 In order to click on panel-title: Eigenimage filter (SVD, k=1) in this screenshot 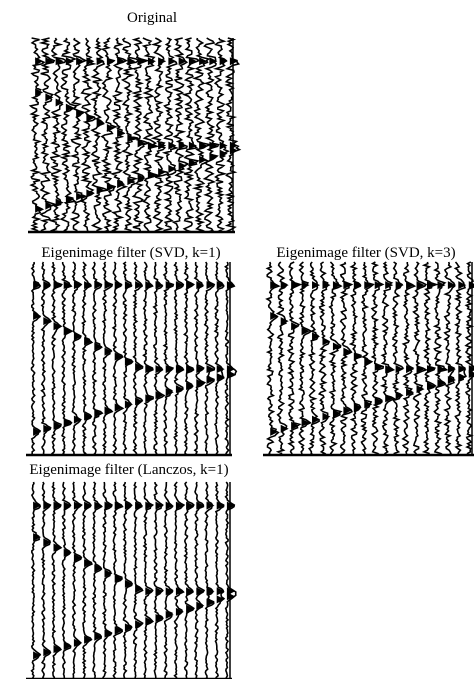, I will do `click(130, 253)`.